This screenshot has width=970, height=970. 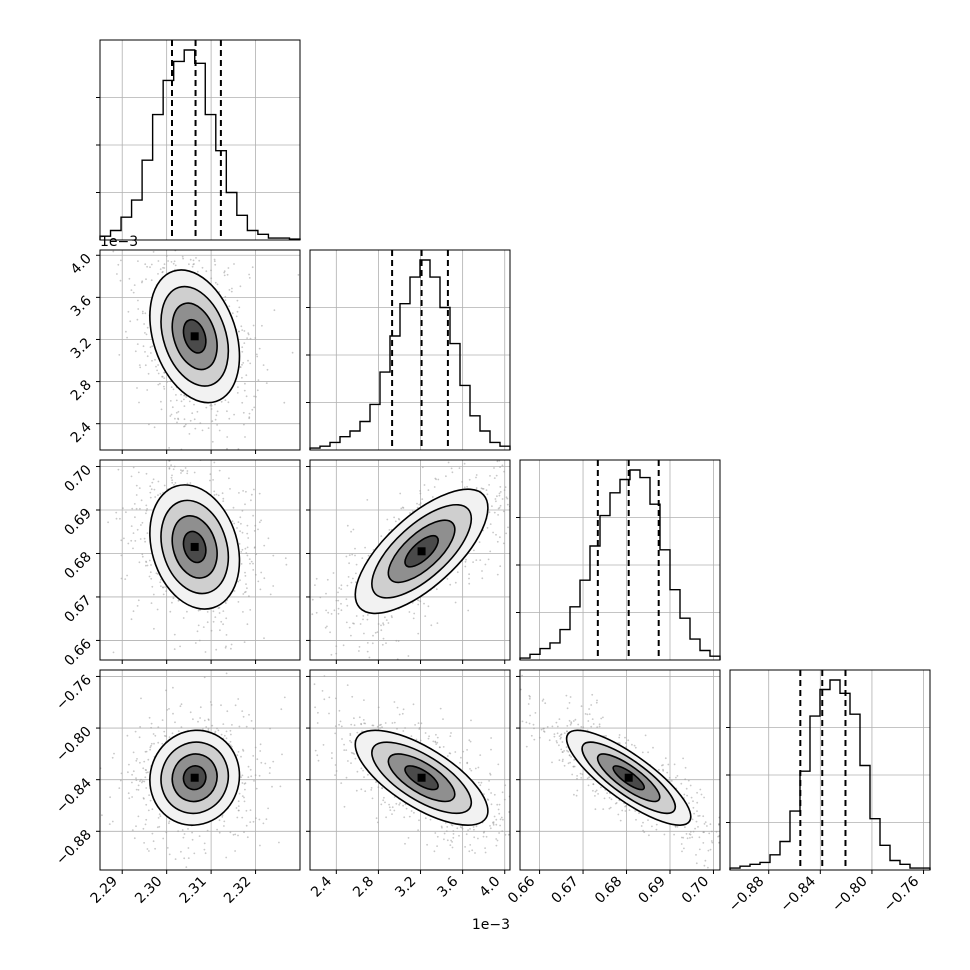 What do you see at coordinates (77, 478) in the screenshot?
I see `y-tick-label: 0.70` at bounding box center [77, 478].